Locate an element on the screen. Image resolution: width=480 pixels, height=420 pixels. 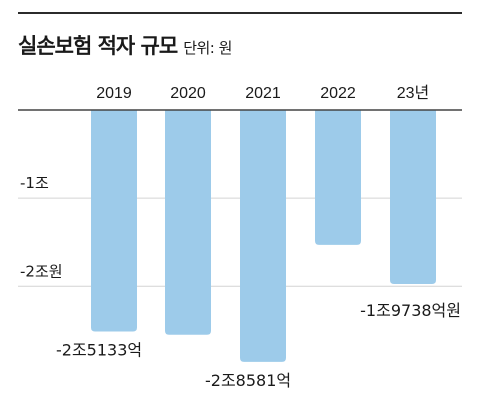
bar-2021 is located at coordinates (263, 236).